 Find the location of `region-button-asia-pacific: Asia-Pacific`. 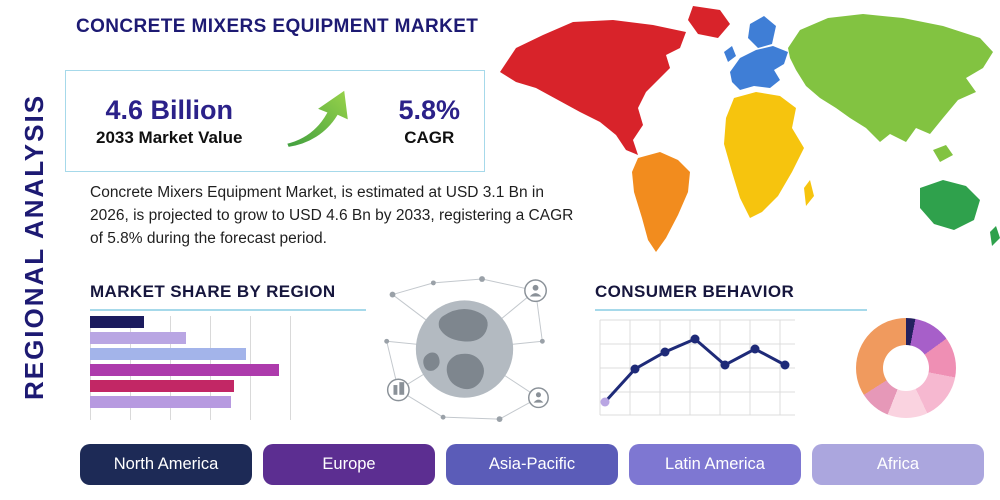

region-button-asia-pacific: Asia-Pacific is located at coordinates (532, 464).